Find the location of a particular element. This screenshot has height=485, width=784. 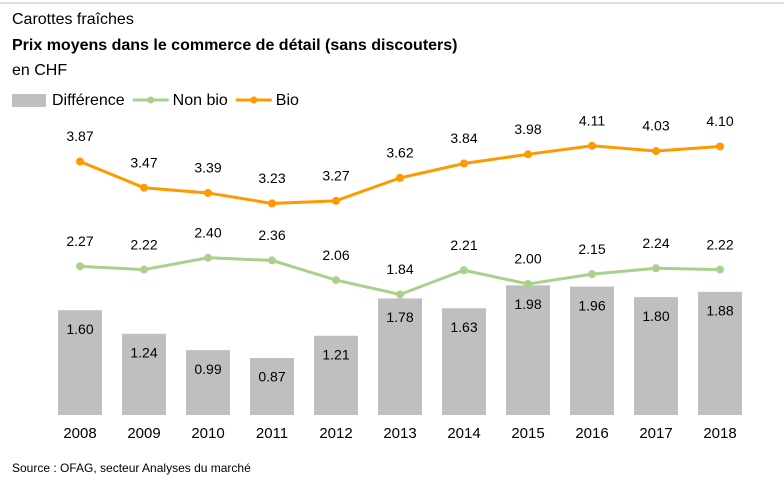

data-label: 1.88 is located at coordinates (719, 311).